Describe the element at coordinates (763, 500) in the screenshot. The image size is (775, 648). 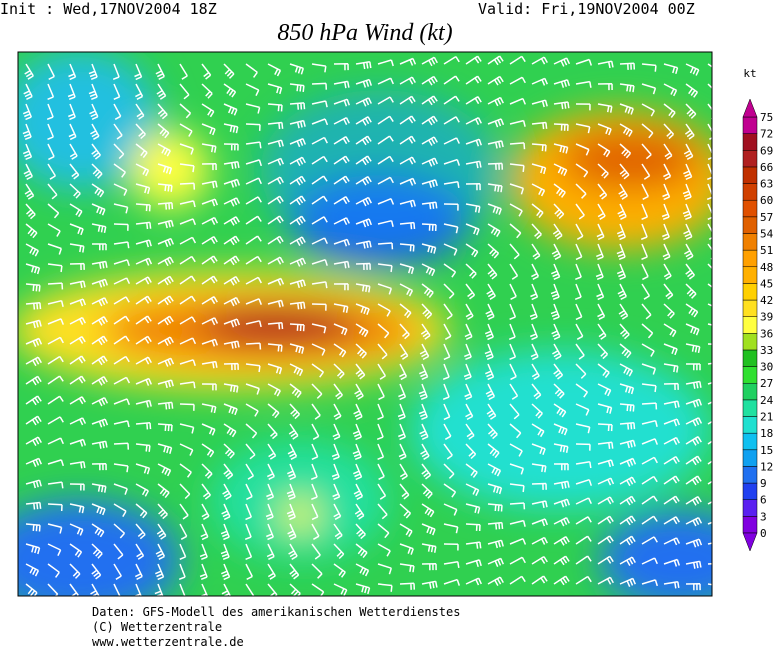
I see `colorbar-label: 6` at that location.